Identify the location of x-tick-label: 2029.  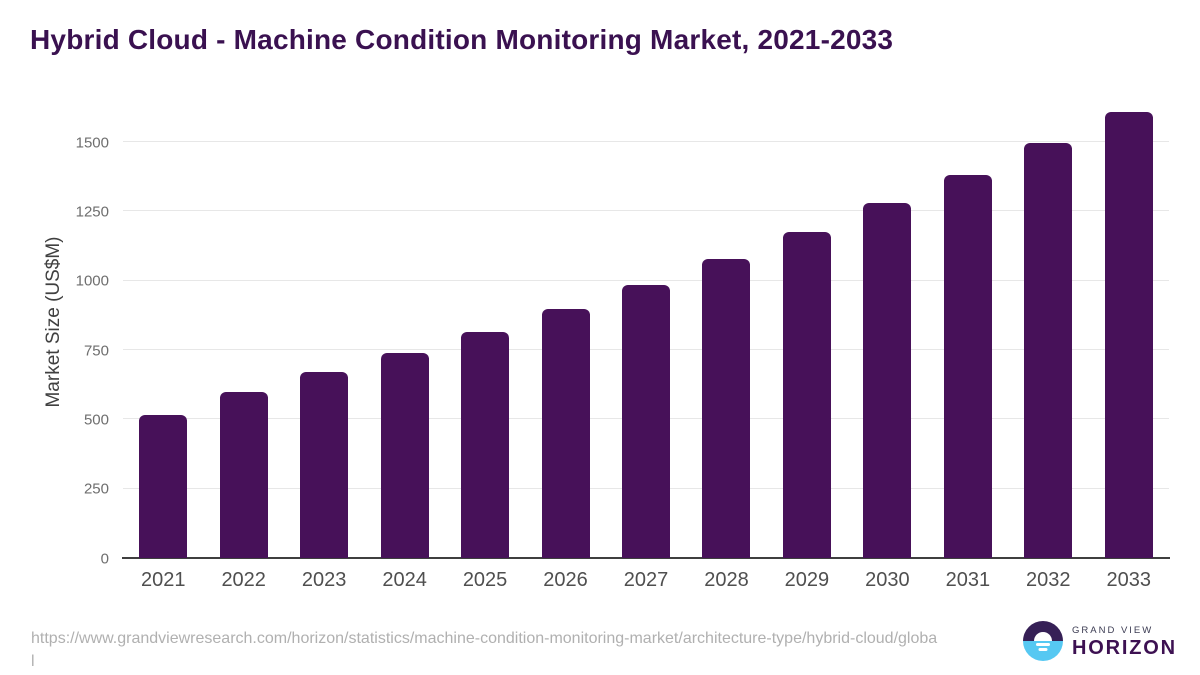
(807, 580).